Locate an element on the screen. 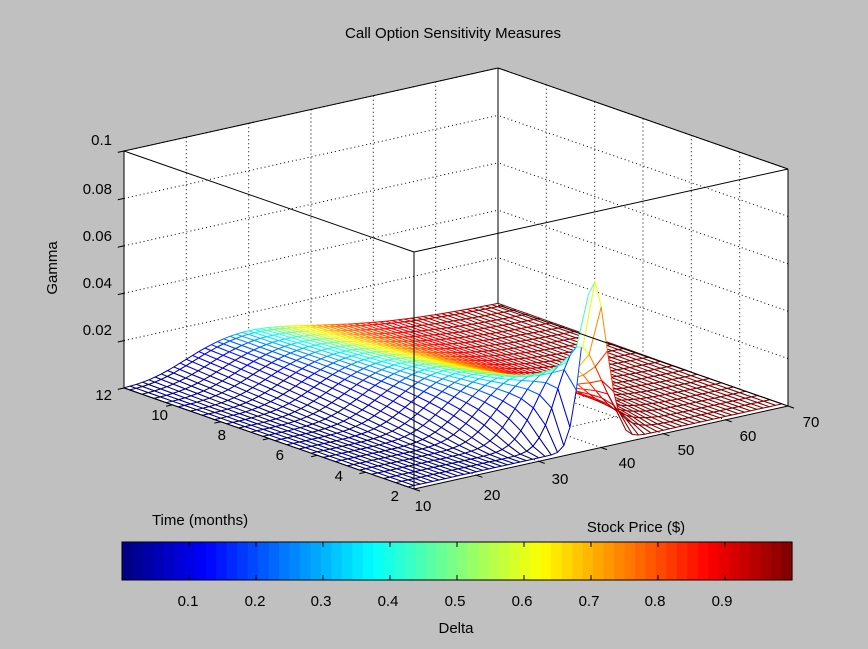 The width and height of the screenshot is (868, 649). y-axis-ticks: 2 4 6 8 10 12 is located at coordinates (247, 446).